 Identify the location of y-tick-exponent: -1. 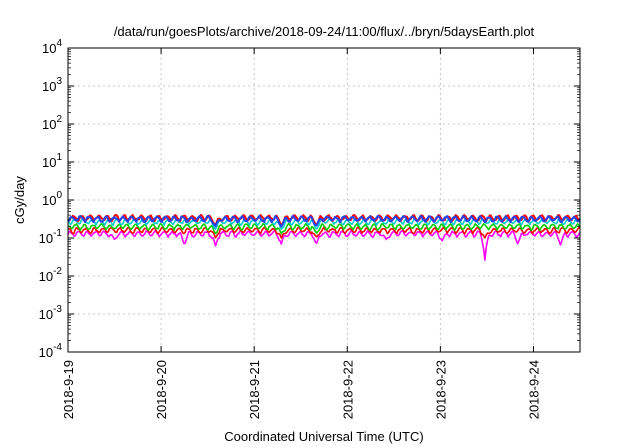
(57, 233).